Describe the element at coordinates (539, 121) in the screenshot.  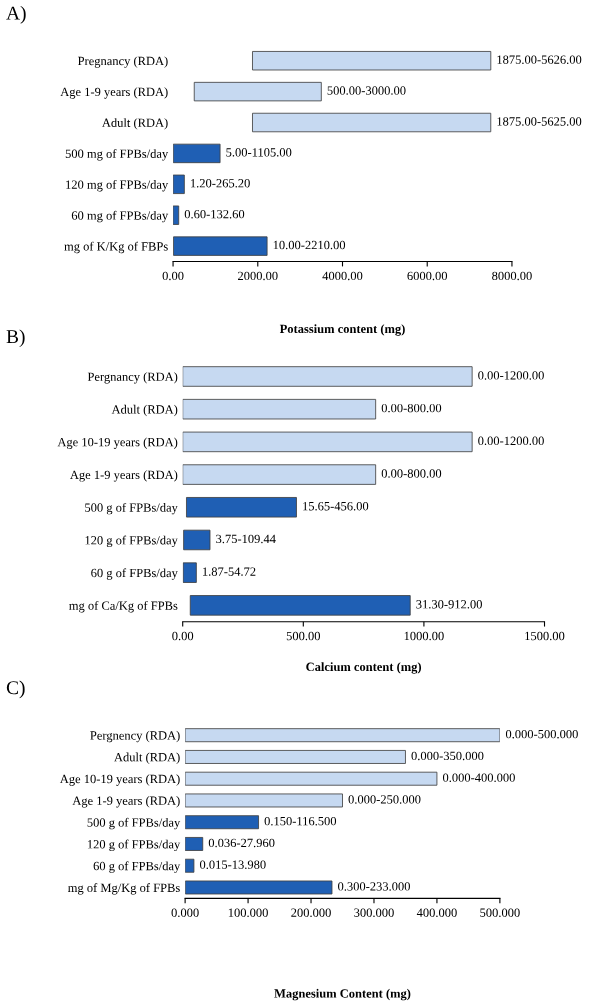
I see `data-label: 1875.00-5625.00` at that location.